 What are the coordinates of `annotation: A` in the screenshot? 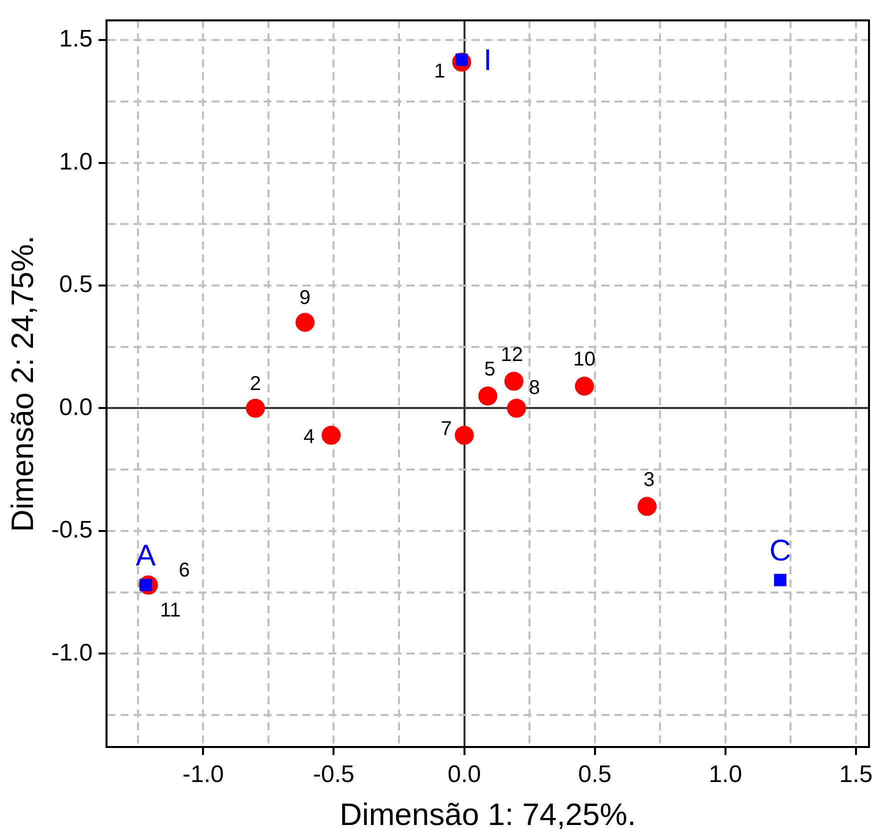 It's located at (146, 555).